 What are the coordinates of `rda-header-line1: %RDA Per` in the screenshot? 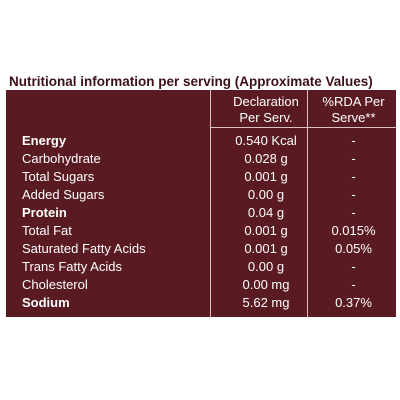 It's located at (353, 101).